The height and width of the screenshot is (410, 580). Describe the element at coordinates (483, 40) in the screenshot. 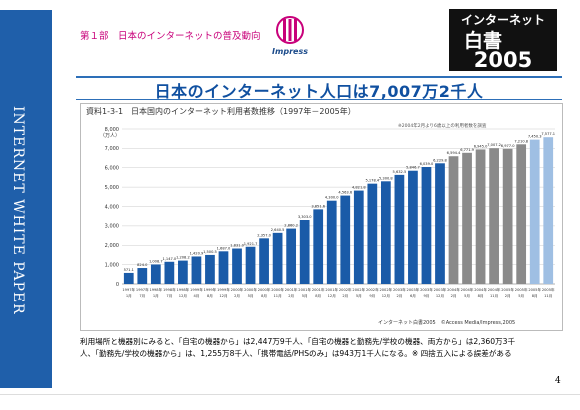

I see `book-logo-line2: 白書` at that location.